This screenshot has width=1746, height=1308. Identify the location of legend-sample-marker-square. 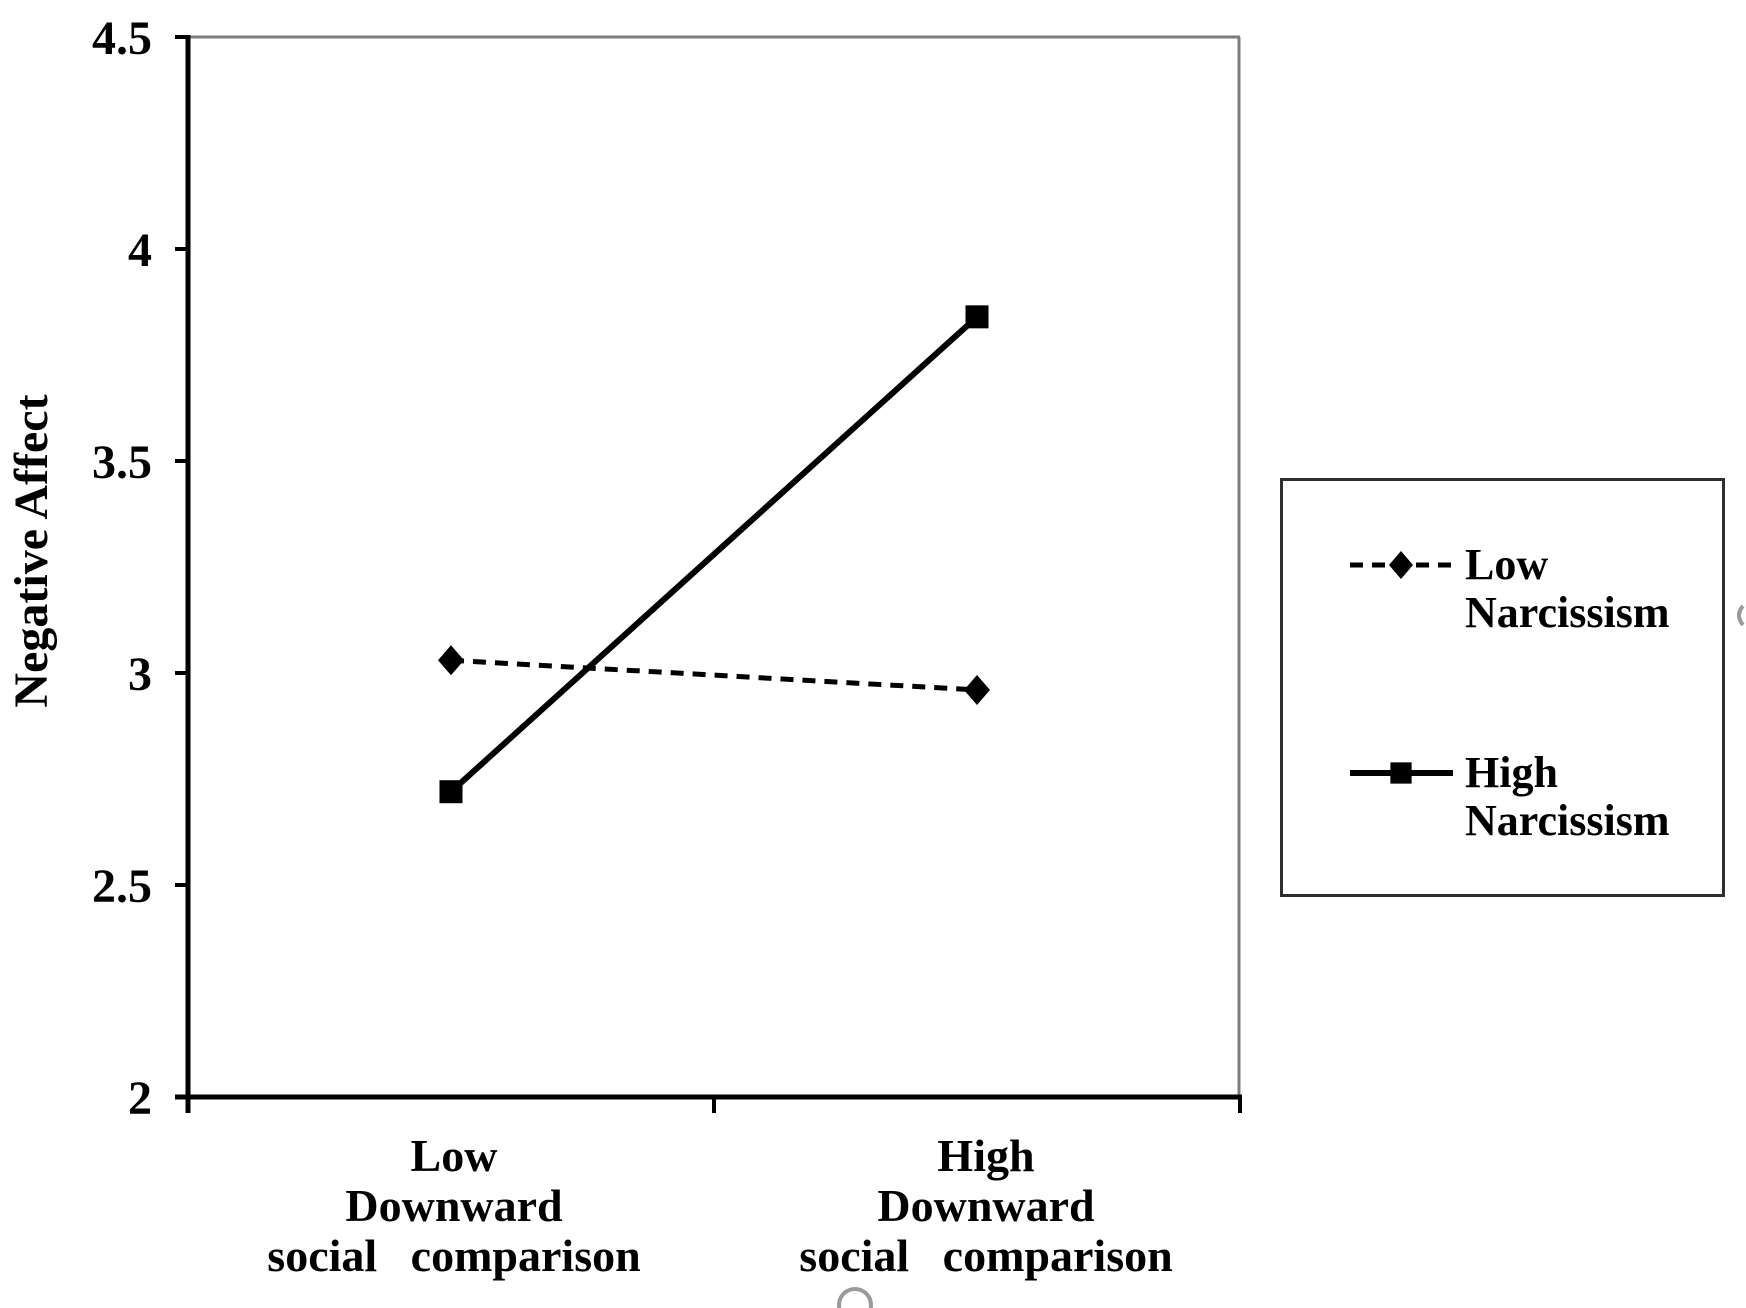
(1401, 773).